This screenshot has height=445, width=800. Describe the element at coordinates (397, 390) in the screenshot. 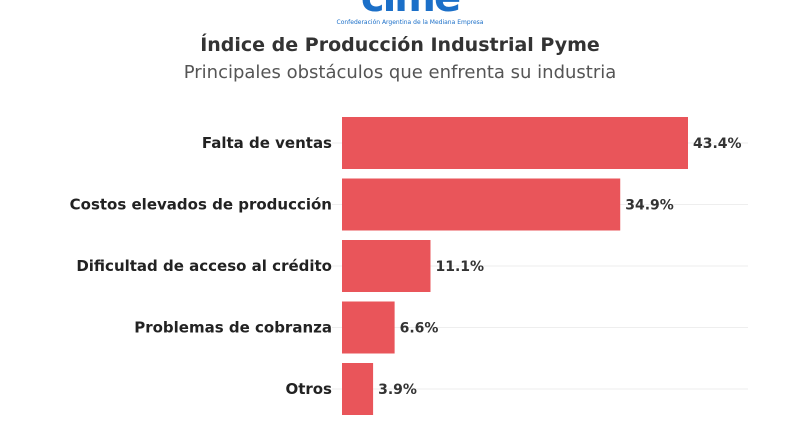

I see `data-label: 3.9%` at that location.